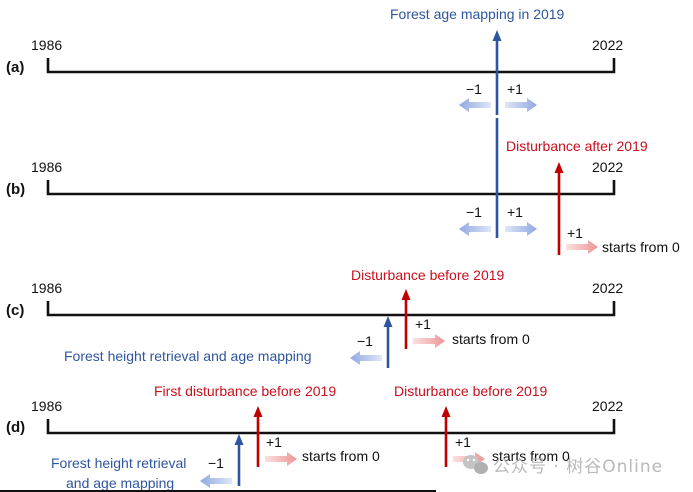  Describe the element at coordinates (258, 436) in the screenshot. I see `red-first-disturbance-arrow` at that location.